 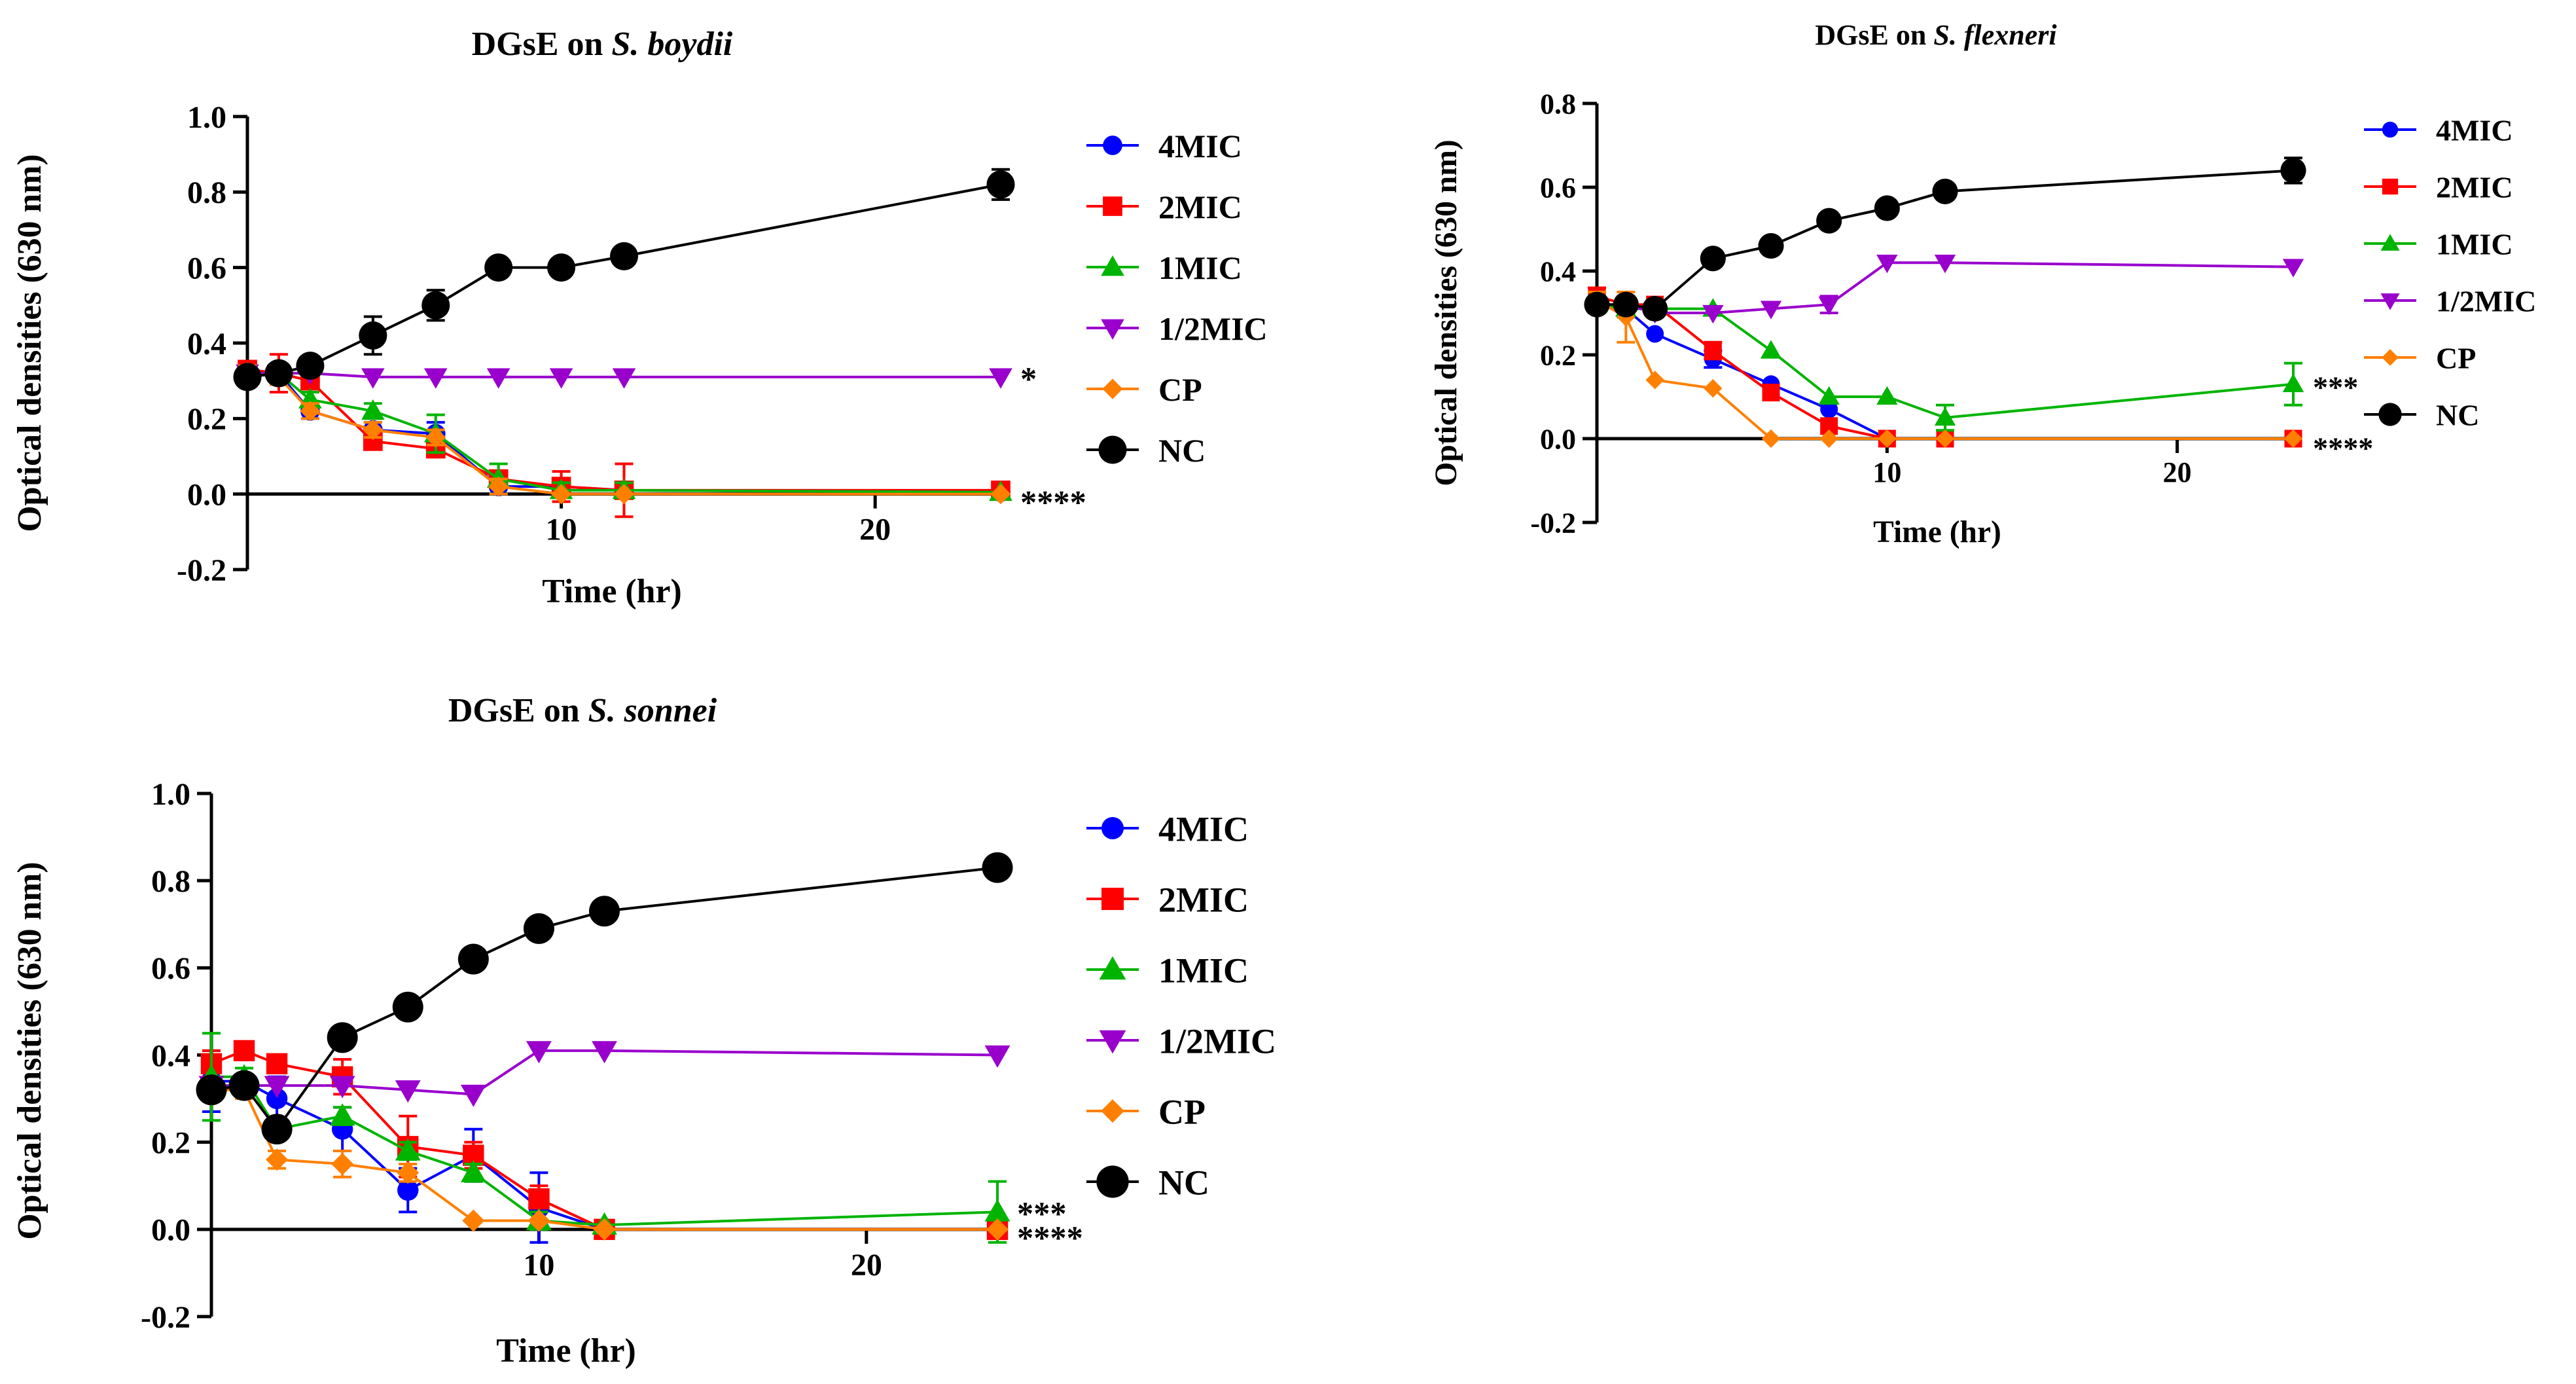 I want to click on series-NC, so click(x=624, y=280).